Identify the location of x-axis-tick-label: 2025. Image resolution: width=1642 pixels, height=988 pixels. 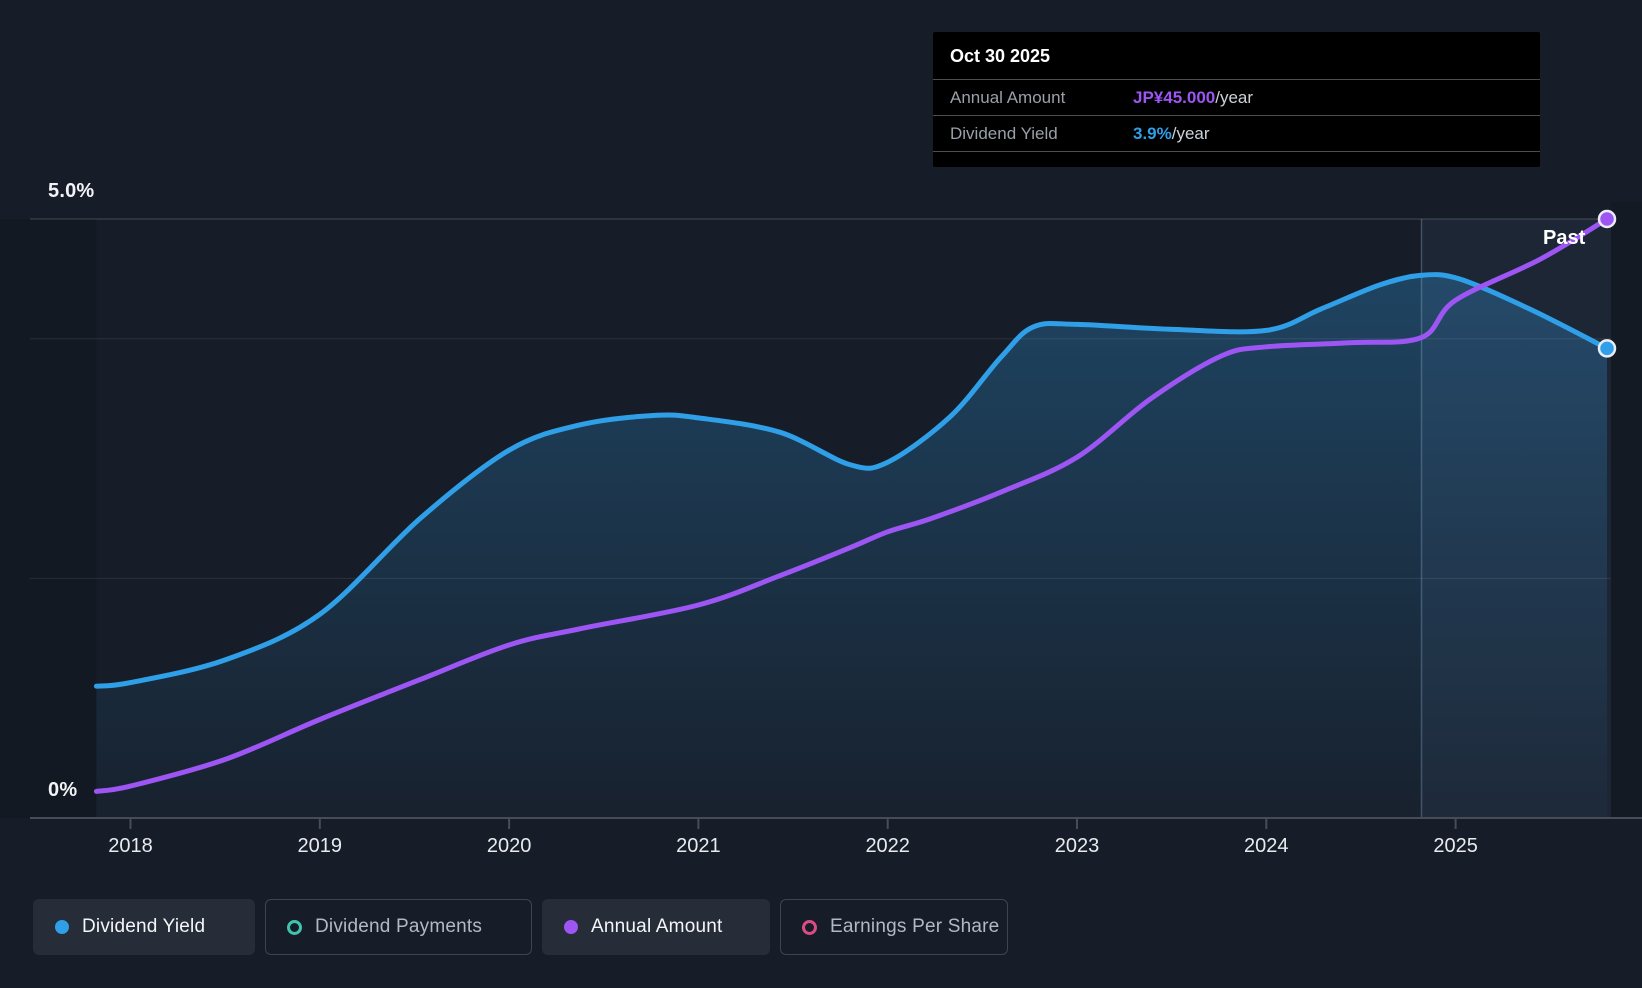
(1455, 846).